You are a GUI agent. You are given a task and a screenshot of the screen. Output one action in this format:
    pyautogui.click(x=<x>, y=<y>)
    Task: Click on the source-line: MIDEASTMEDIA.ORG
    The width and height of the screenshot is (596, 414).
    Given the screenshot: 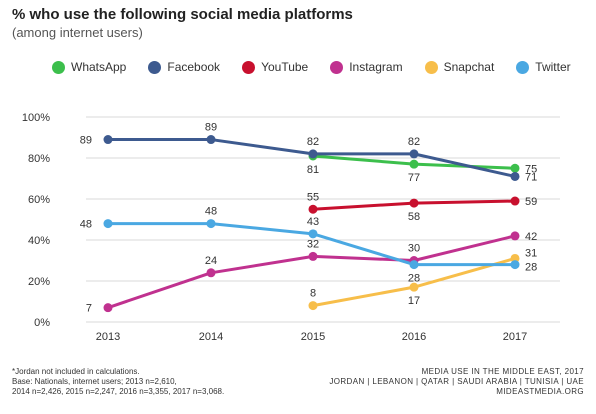 What is the action you would take?
    pyautogui.click(x=540, y=391)
    